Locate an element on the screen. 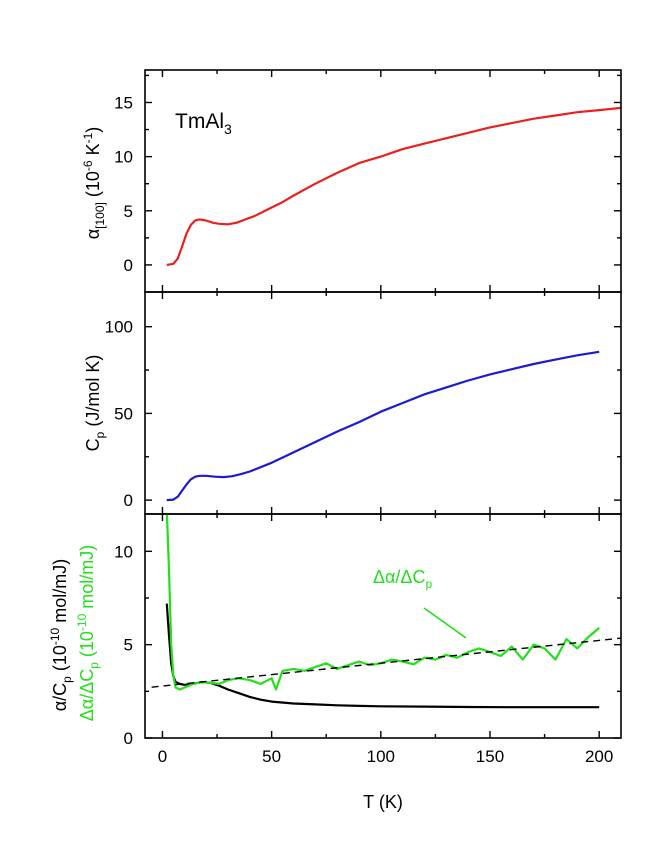  bottom-ytick-label: 5 is located at coordinates (128, 645).